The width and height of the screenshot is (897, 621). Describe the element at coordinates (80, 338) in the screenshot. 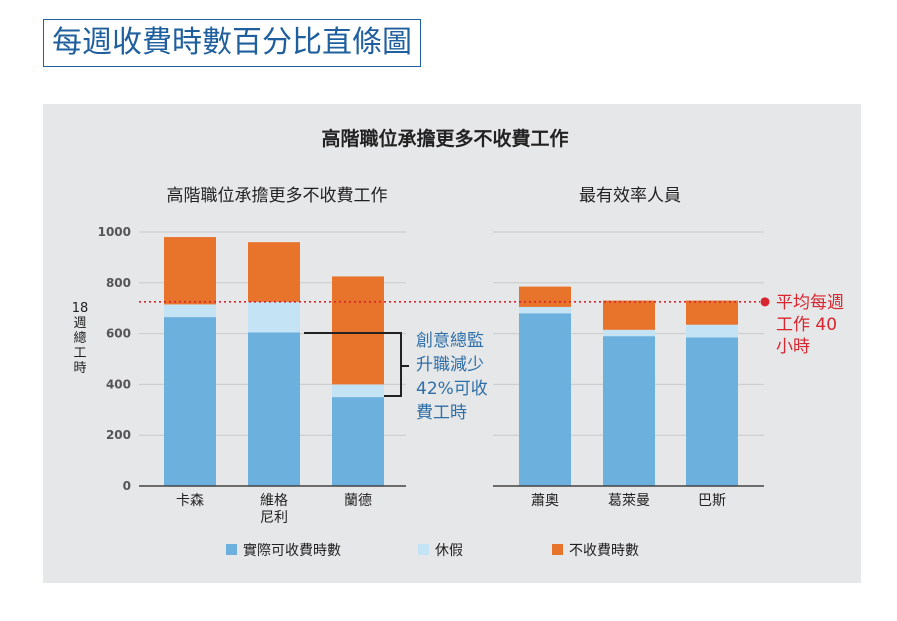

I see `y-axis-label: 18 週總工時` at that location.